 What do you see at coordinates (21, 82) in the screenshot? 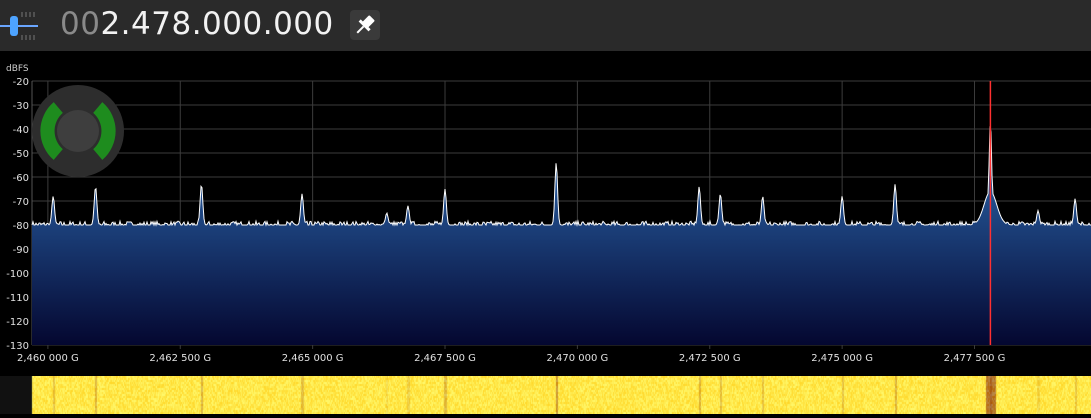
I see `y-tick-label: -20` at bounding box center [21, 82].